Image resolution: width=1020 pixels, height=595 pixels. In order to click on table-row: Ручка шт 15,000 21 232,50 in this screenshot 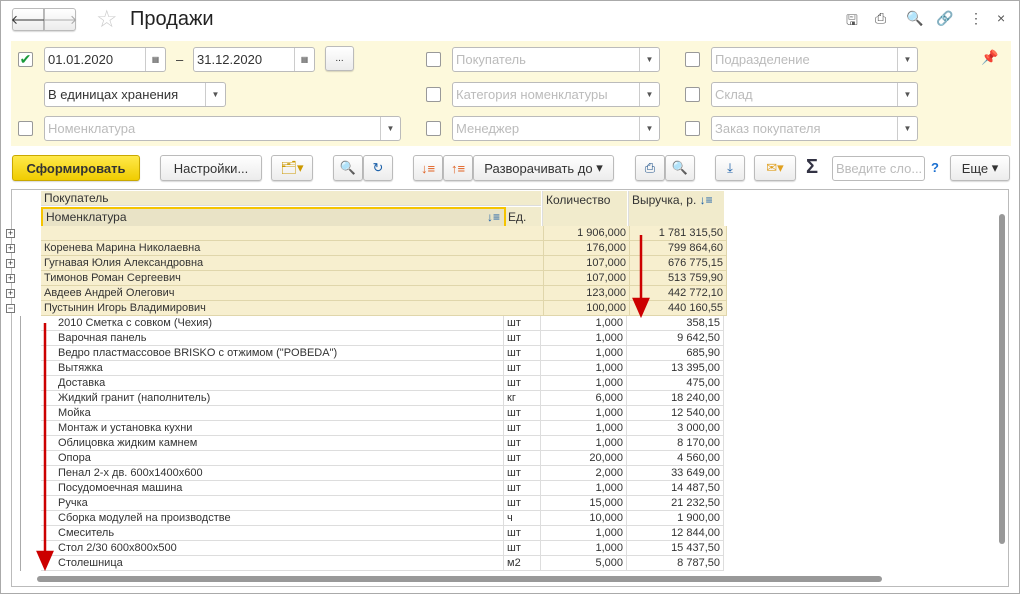, I will do `click(382, 503)`.